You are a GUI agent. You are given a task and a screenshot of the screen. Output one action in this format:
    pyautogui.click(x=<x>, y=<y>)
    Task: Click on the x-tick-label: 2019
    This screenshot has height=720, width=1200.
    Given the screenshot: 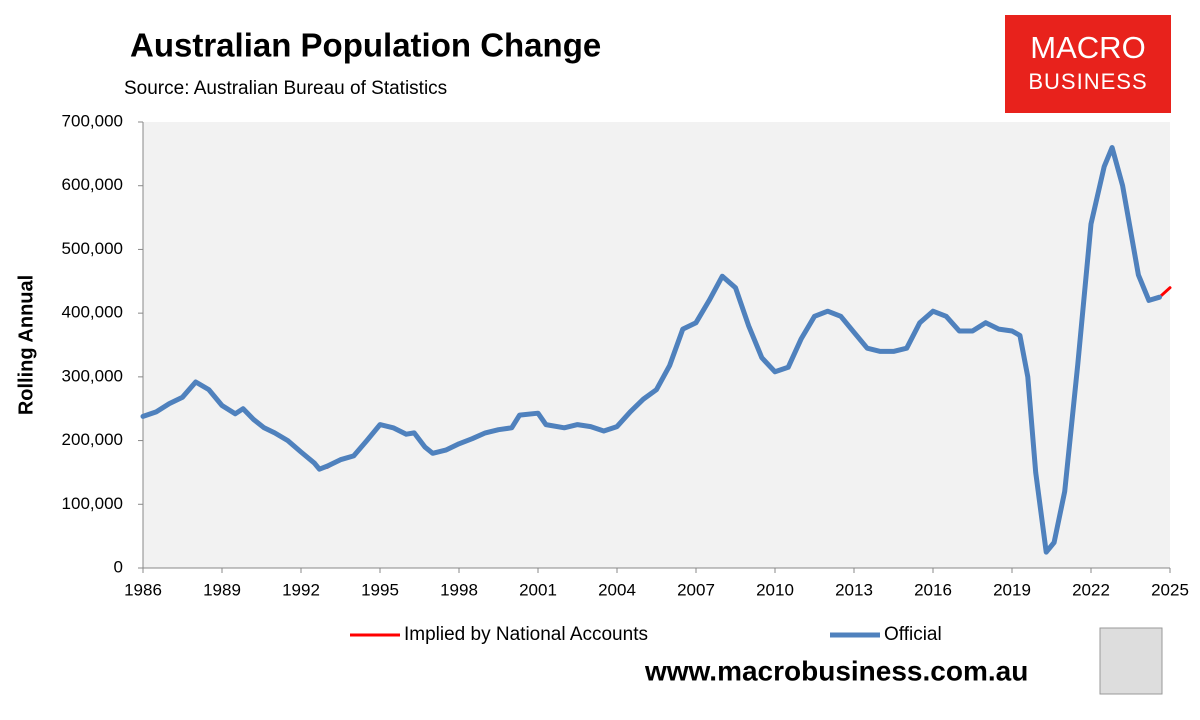 What is the action you would take?
    pyautogui.click(x=1012, y=589)
    